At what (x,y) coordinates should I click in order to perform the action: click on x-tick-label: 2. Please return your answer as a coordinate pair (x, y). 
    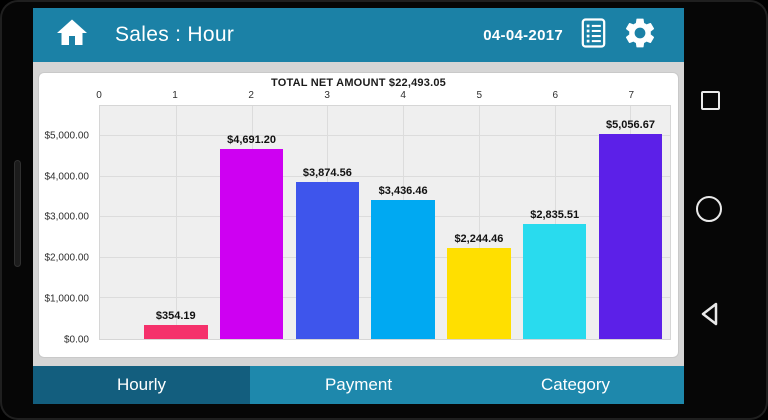
    Looking at the image, I should click on (251, 95).